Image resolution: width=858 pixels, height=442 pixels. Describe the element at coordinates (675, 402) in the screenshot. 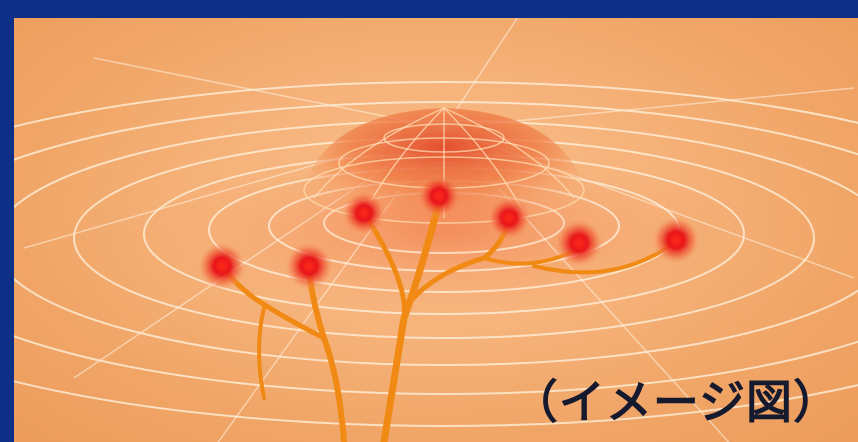

I see `image-caption: （イメージ図）` at that location.